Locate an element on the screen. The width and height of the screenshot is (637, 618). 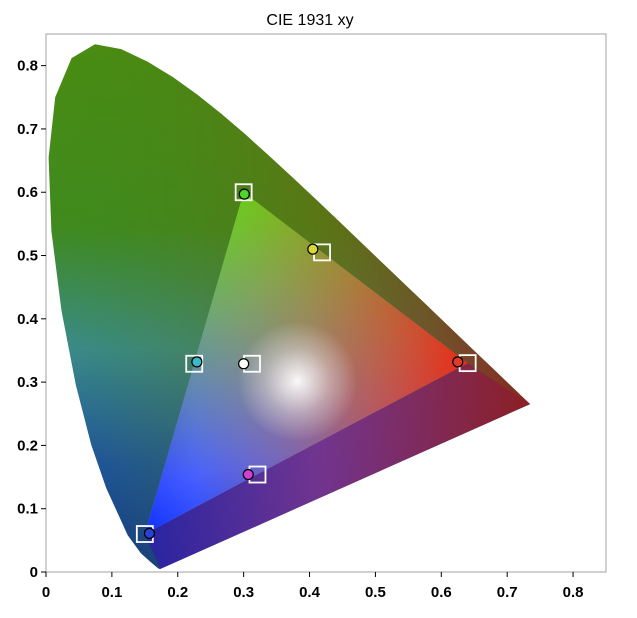
x-tick-label: 0 is located at coordinates (46, 592).